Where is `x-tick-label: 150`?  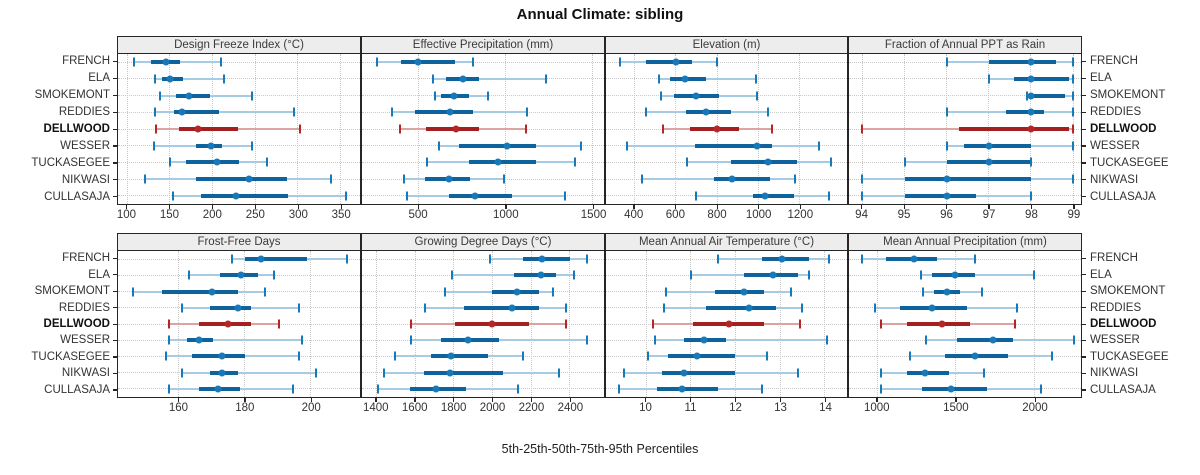
x-tick-label: 150 is located at coordinates (169, 215).